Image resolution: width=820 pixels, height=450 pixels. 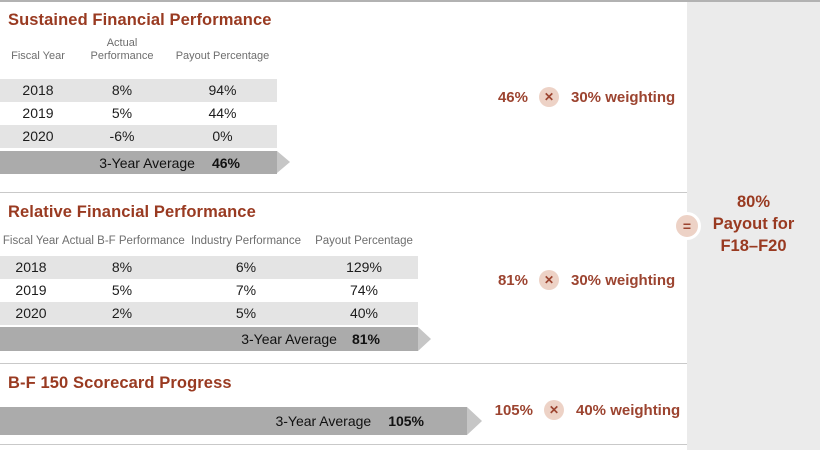 I want to click on average-value: 46%, so click(x=225, y=162).